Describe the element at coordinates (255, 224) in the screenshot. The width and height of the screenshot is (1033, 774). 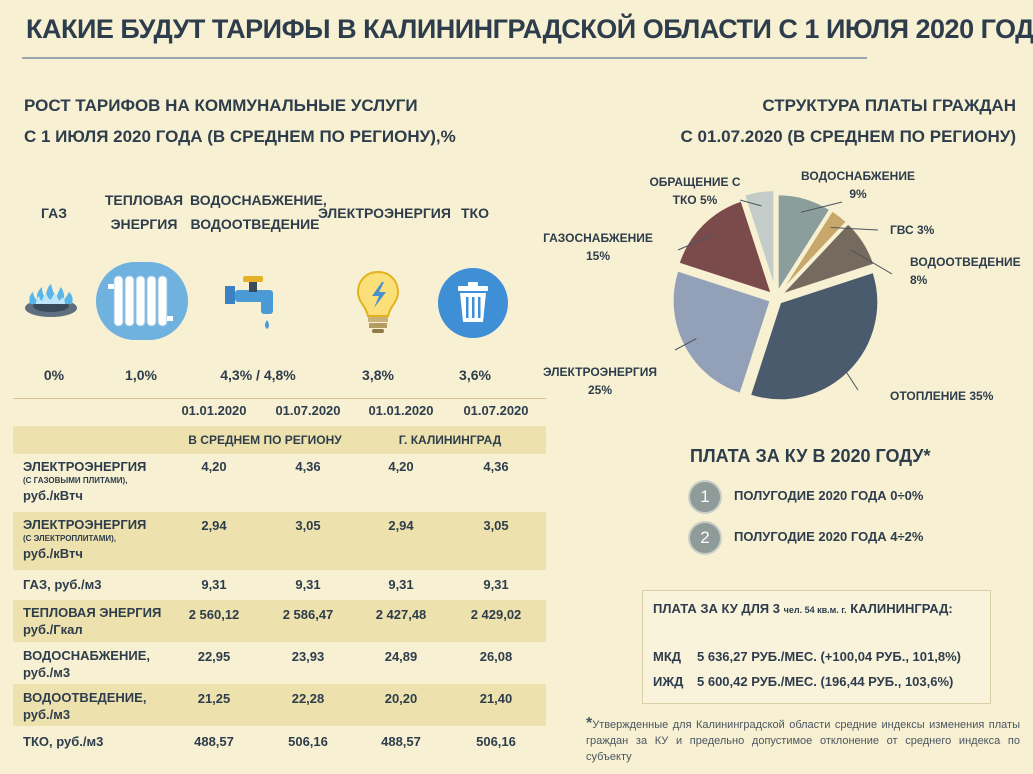
I see `service-label-line: ВОДООТВЕДЕНИЕ` at that location.